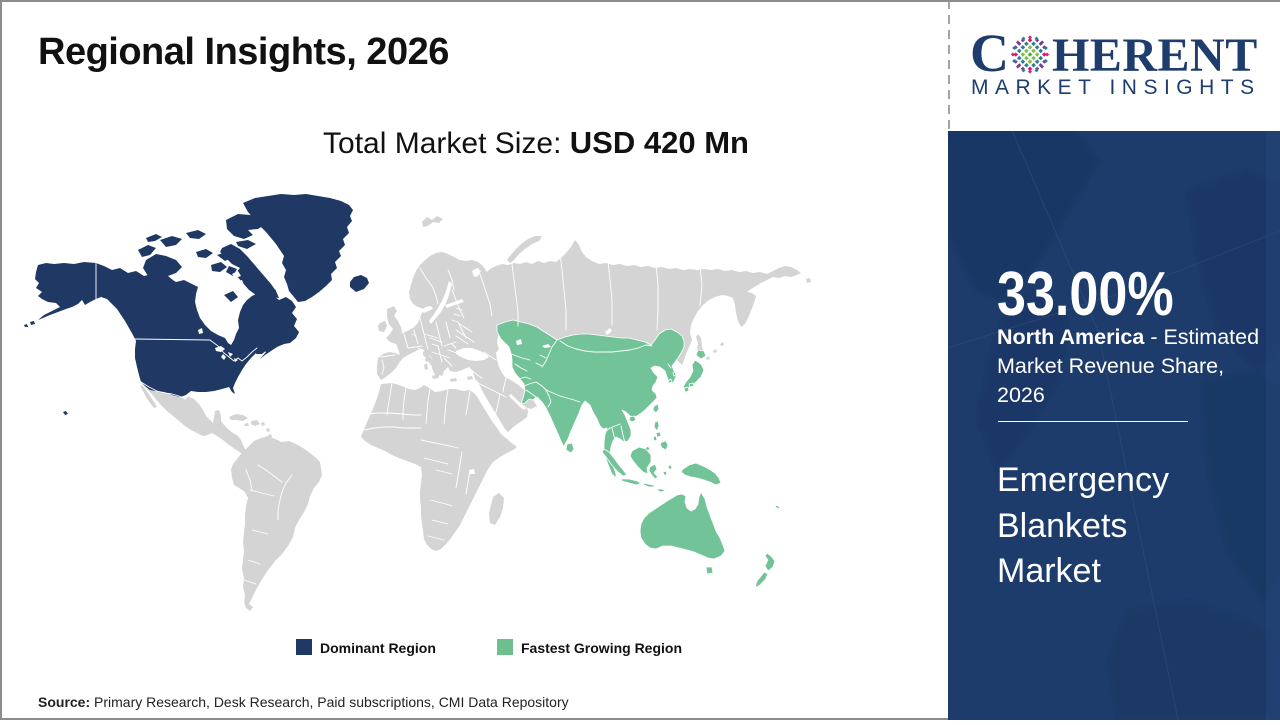  What do you see at coordinates (989, 53) in the screenshot?
I see `svg-text: C` at bounding box center [989, 53].